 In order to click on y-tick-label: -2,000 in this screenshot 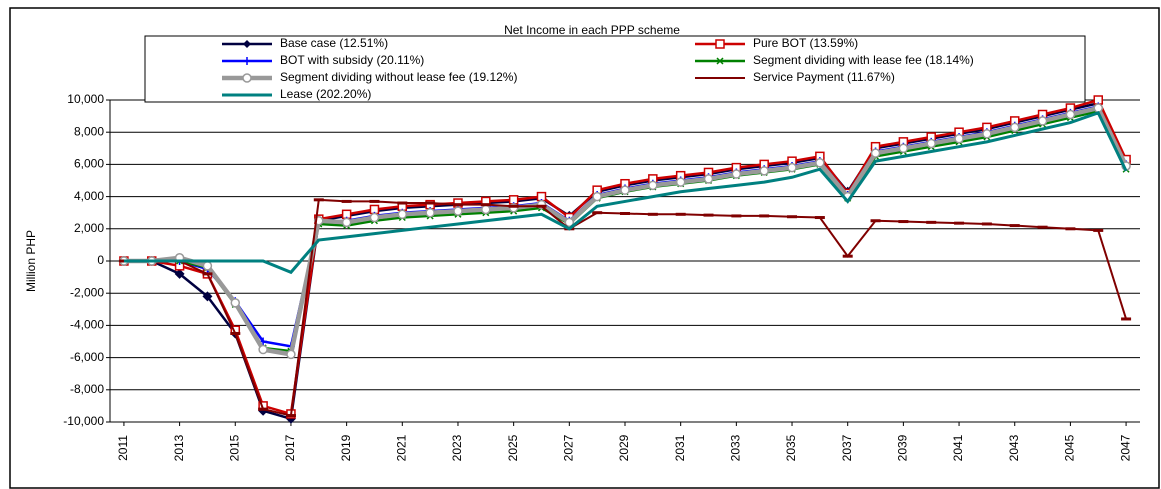, I will do `click(87, 292)`.